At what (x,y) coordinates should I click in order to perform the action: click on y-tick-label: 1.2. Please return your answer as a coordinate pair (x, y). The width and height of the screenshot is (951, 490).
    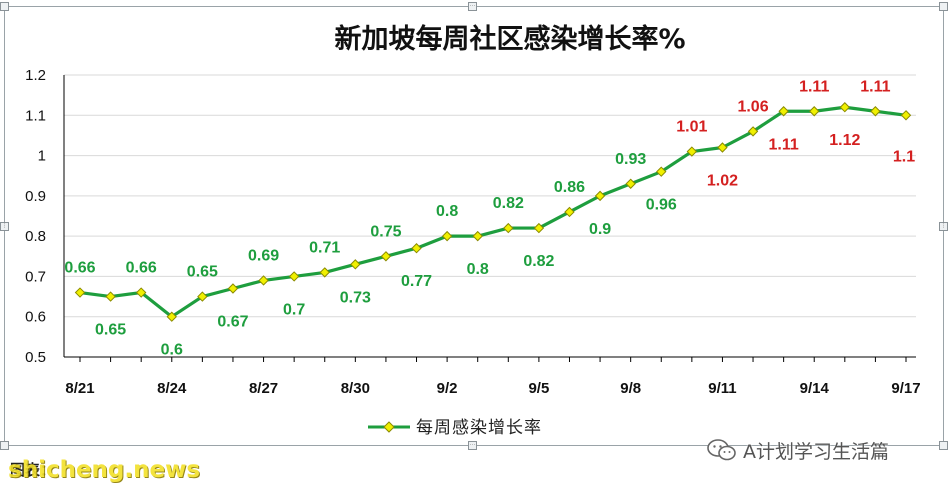
    Looking at the image, I should click on (35, 75).